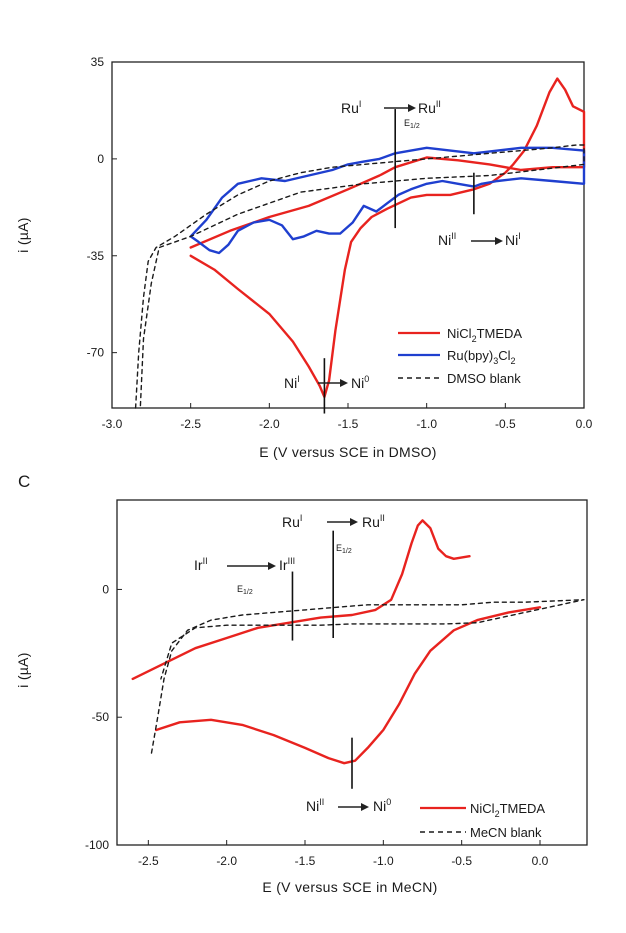 Image resolution: width=626 pixels, height=933 pixels. I want to click on panel-label-c: C, so click(24, 481).